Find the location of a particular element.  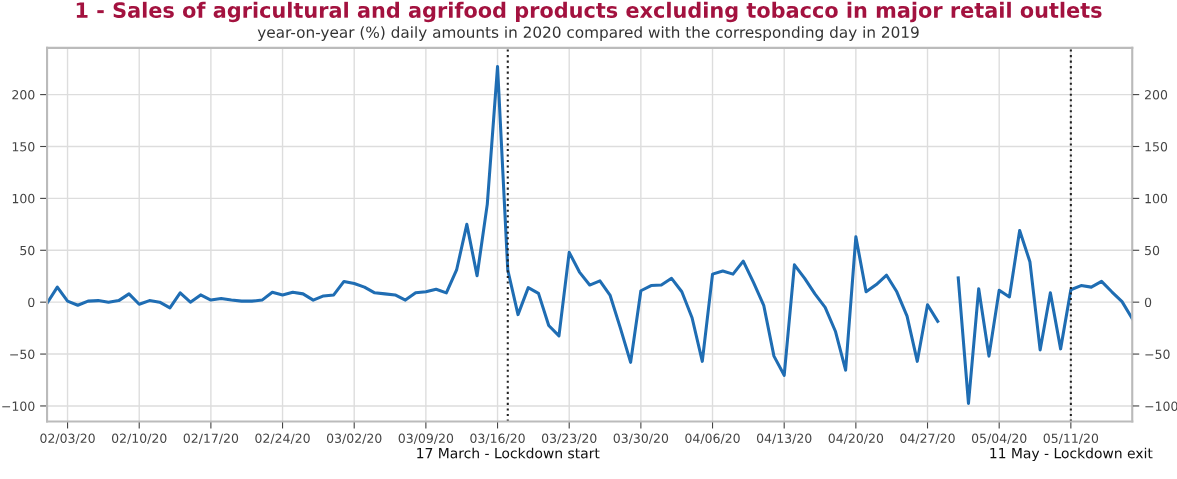

y-tick-label: −100 is located at coordinates (18, 406).